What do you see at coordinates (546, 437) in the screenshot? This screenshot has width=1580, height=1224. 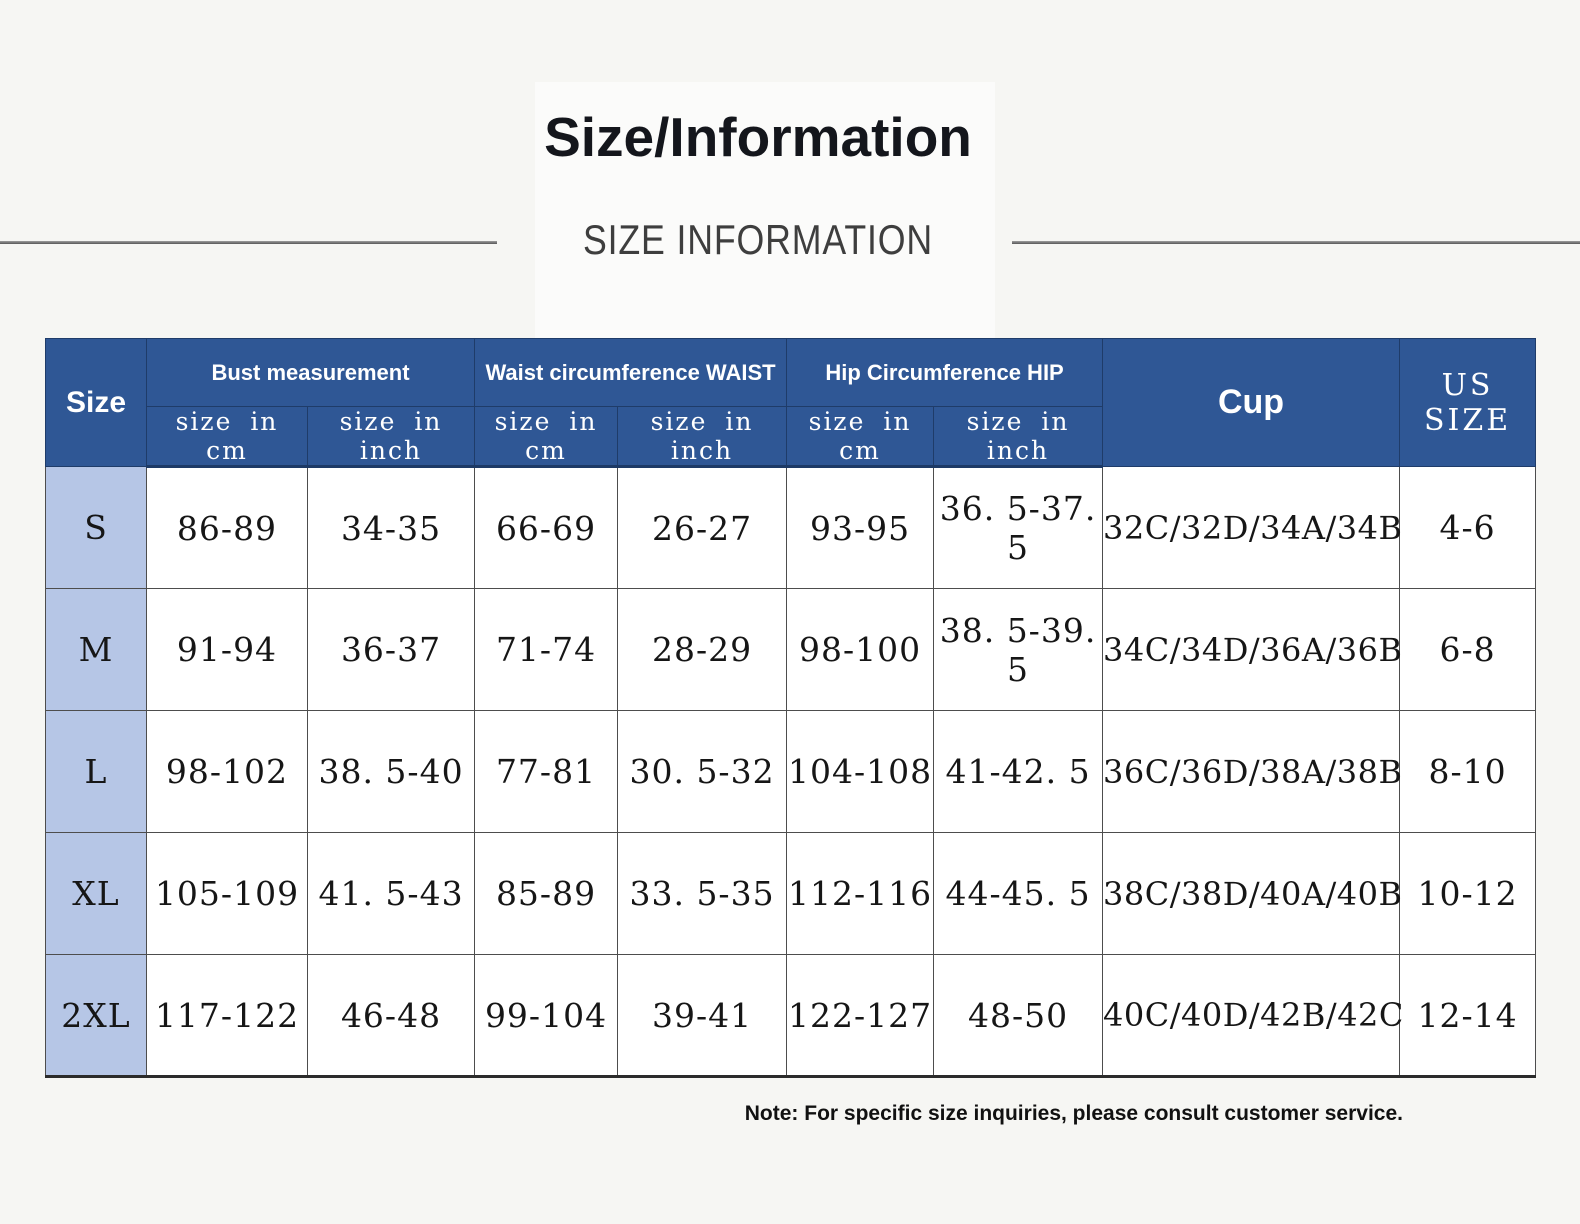 I see `sub-header-waist-cm: size in cm` at bounding box center [546, 437].